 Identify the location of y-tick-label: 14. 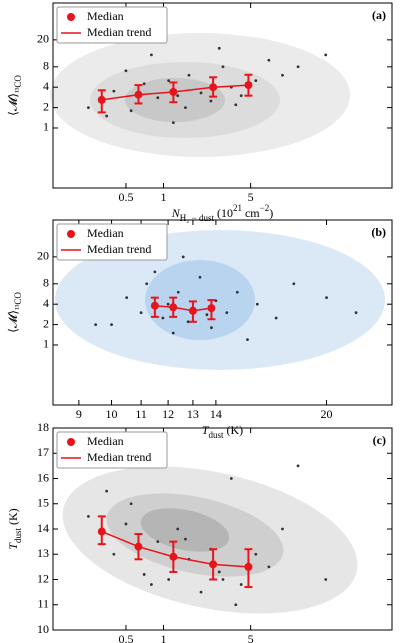
(43, 528).